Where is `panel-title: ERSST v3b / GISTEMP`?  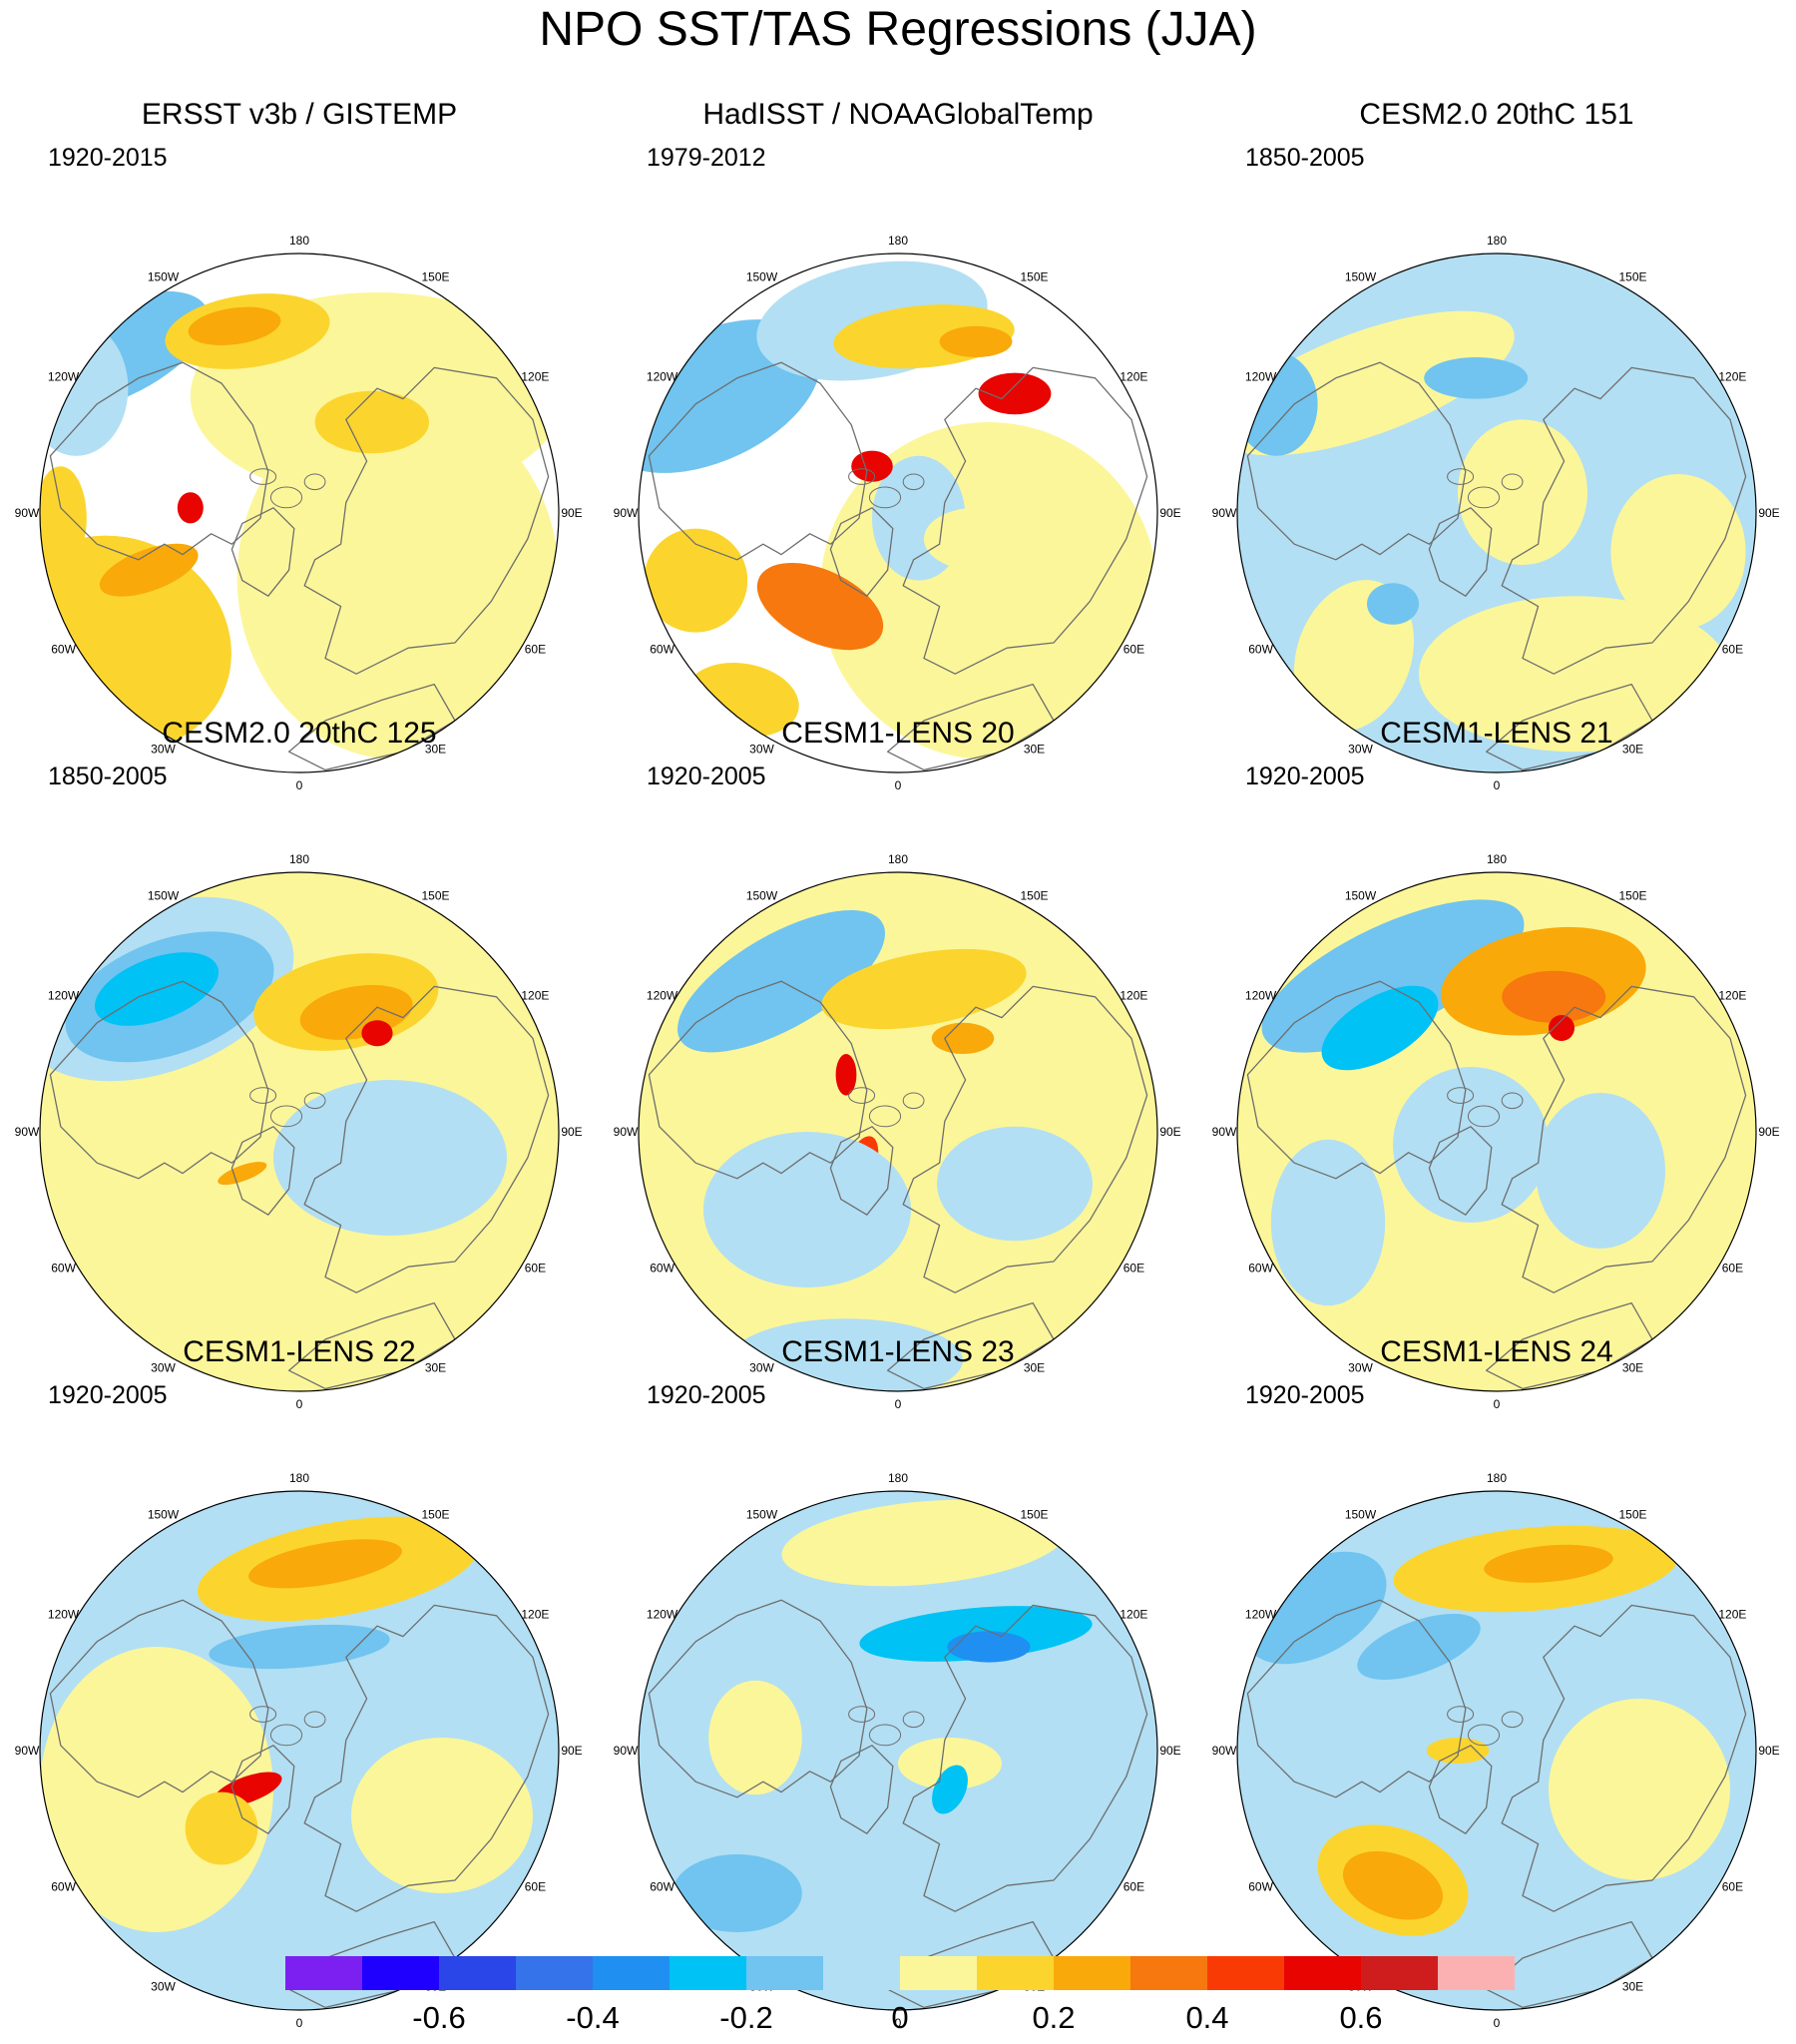 panel-title: ERSST v3b / GISTEMP is located at coordinates (299, 114).